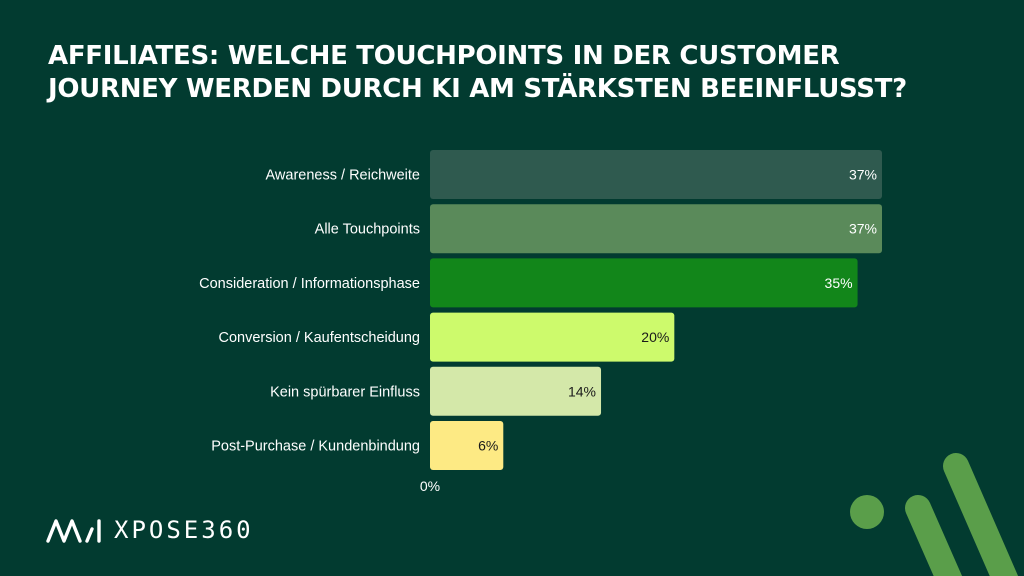 Image resolution: width=1024 pixels, height=576 pixels. What do you see at coordinates (863, 175) in the screenshot?
I see `value-label-0: 37%` at bounding box center [863, 175].